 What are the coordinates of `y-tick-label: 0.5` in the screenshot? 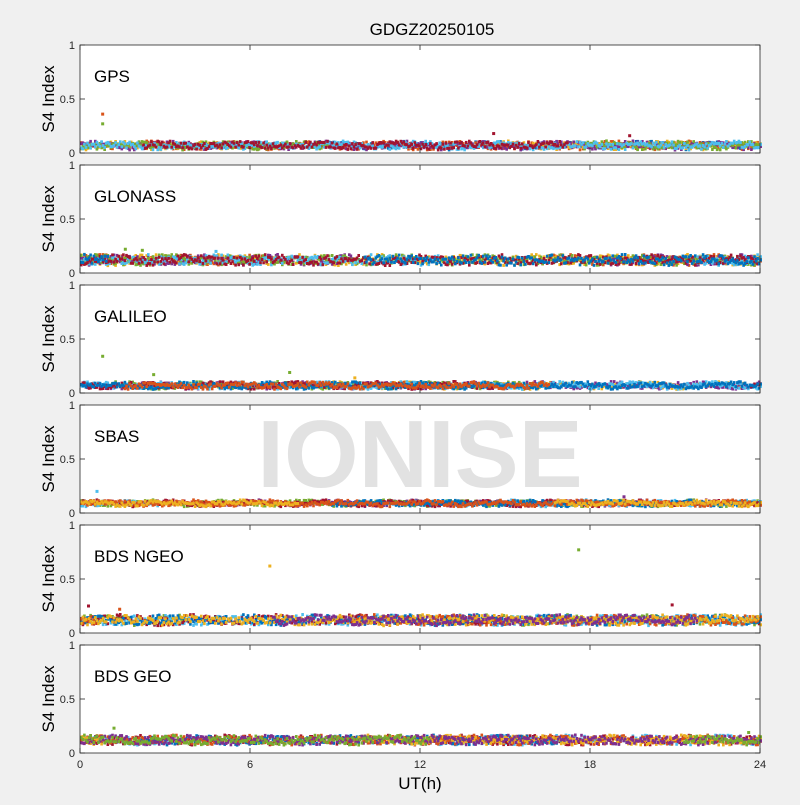 It's located at (67, 100).